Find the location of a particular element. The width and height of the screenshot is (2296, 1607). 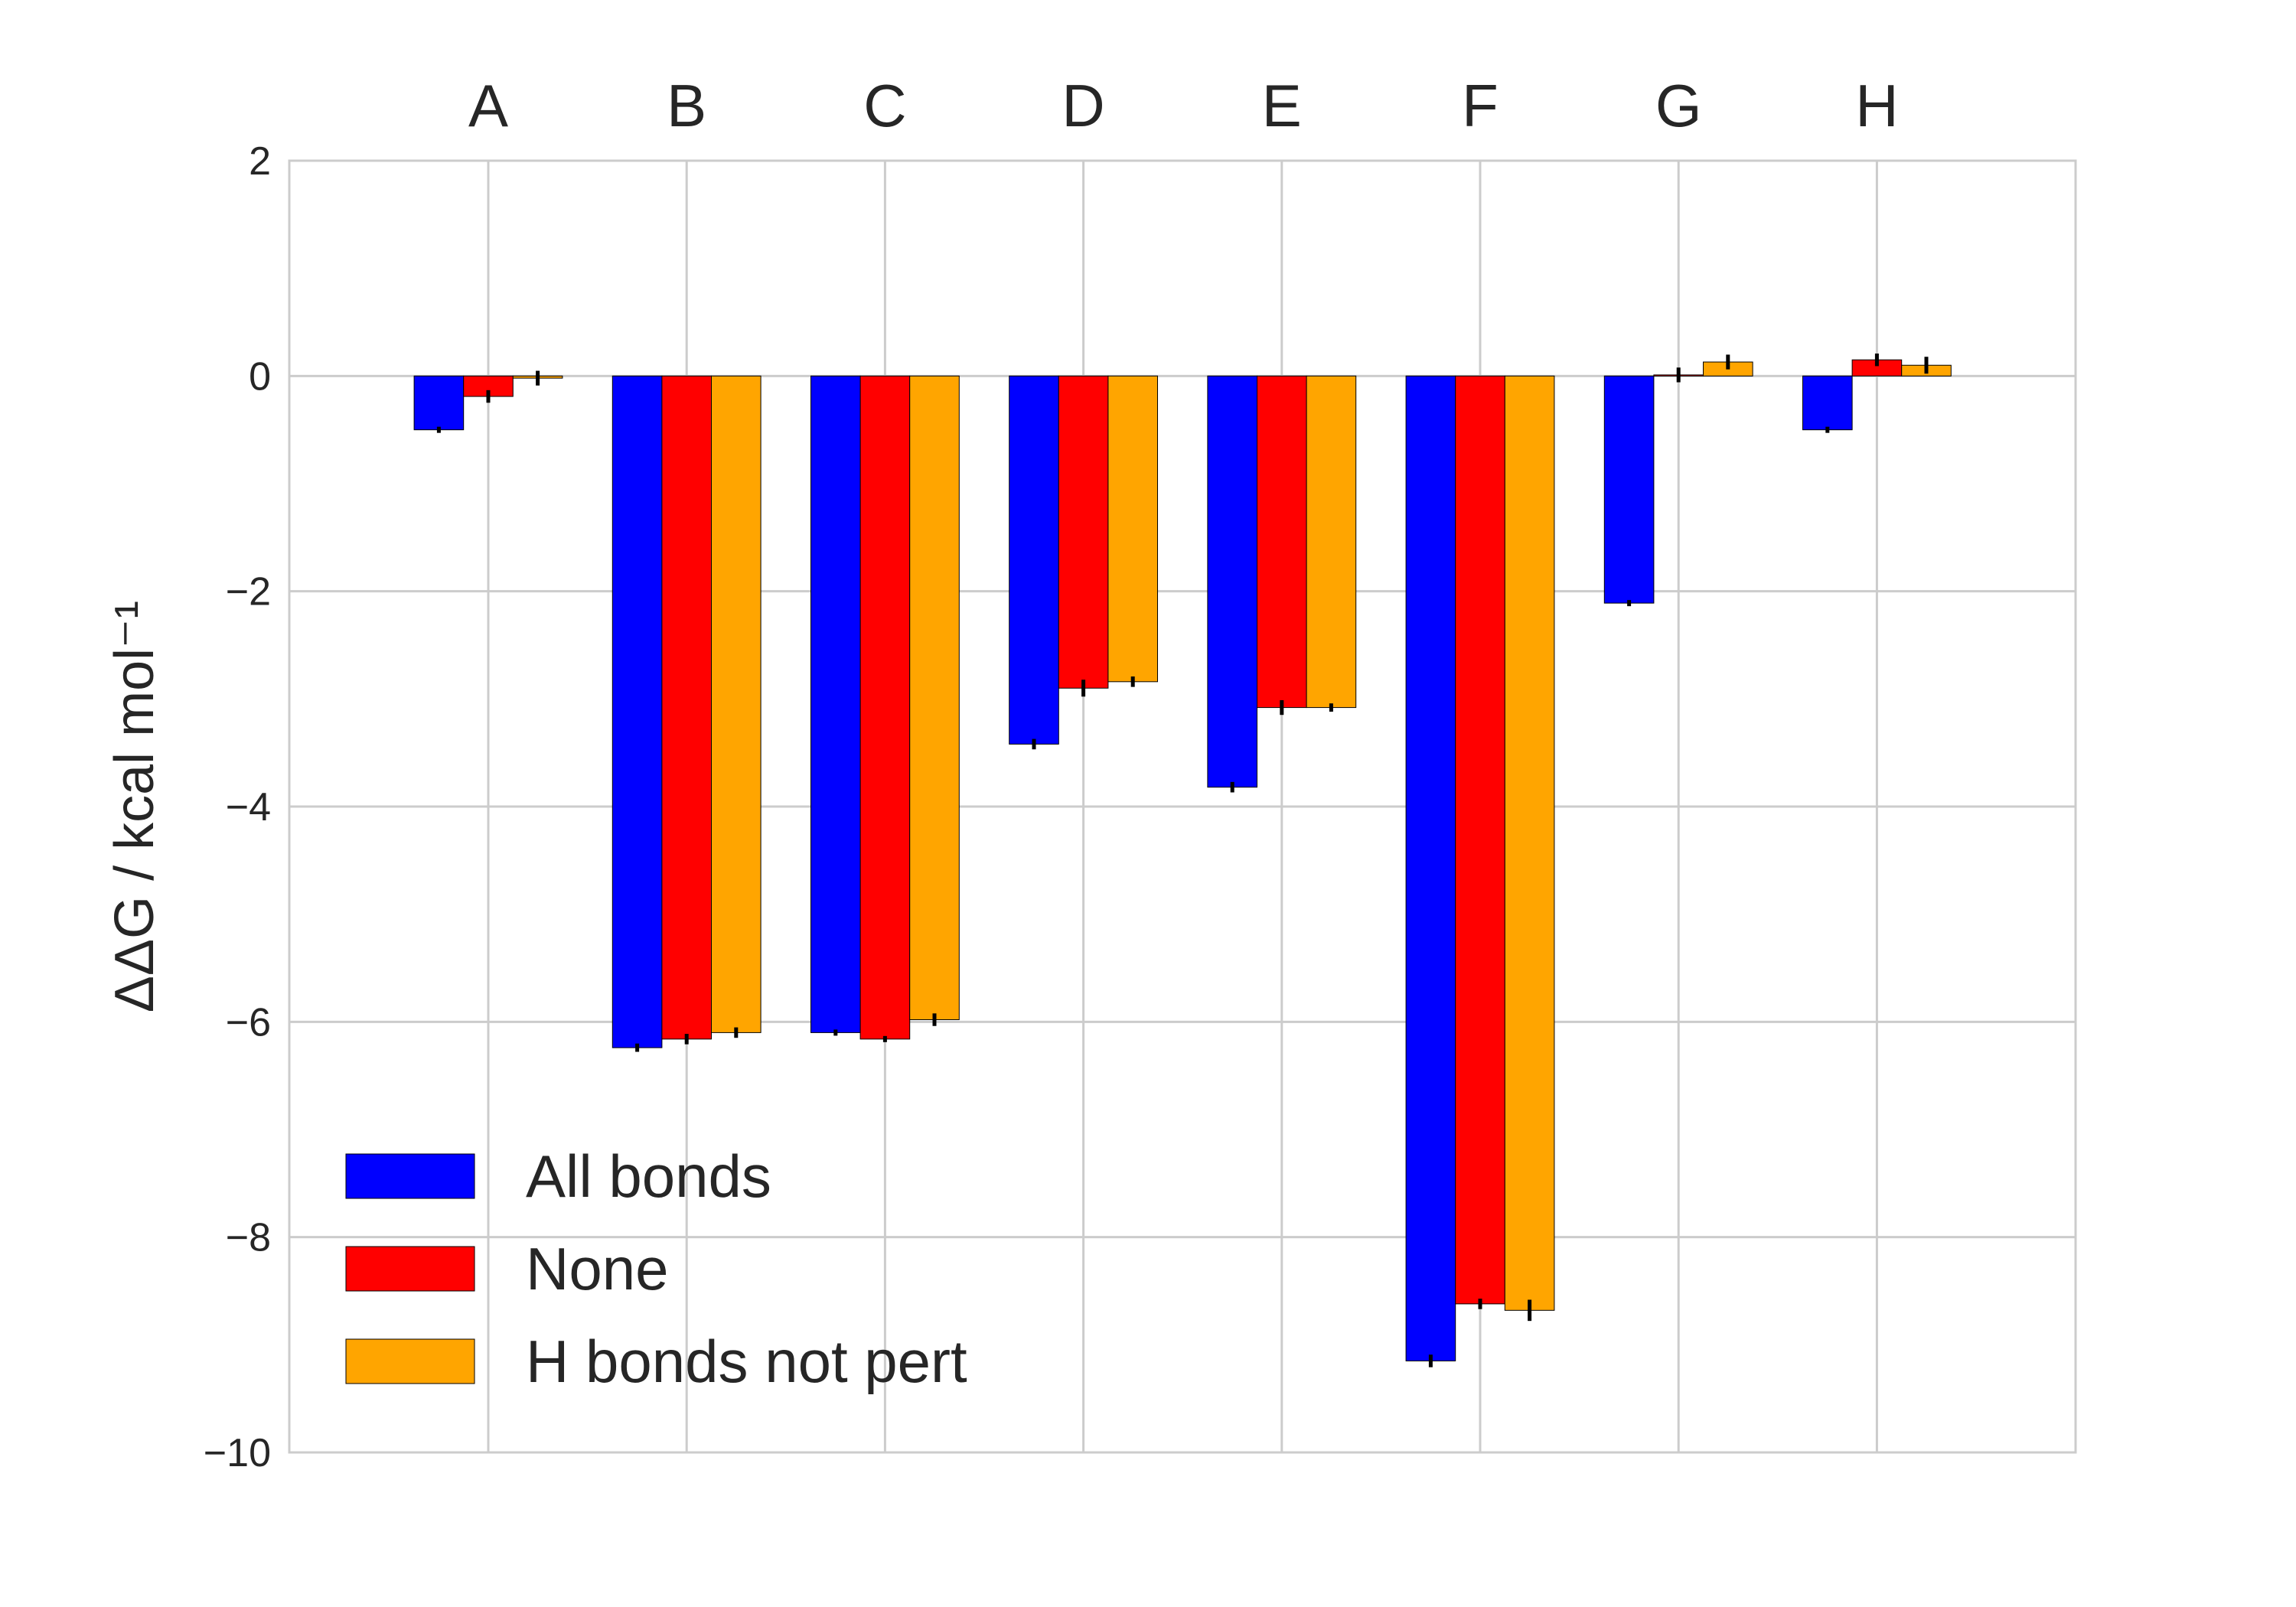

bar-h-all-bonds is located at coordinates (1827, 403).